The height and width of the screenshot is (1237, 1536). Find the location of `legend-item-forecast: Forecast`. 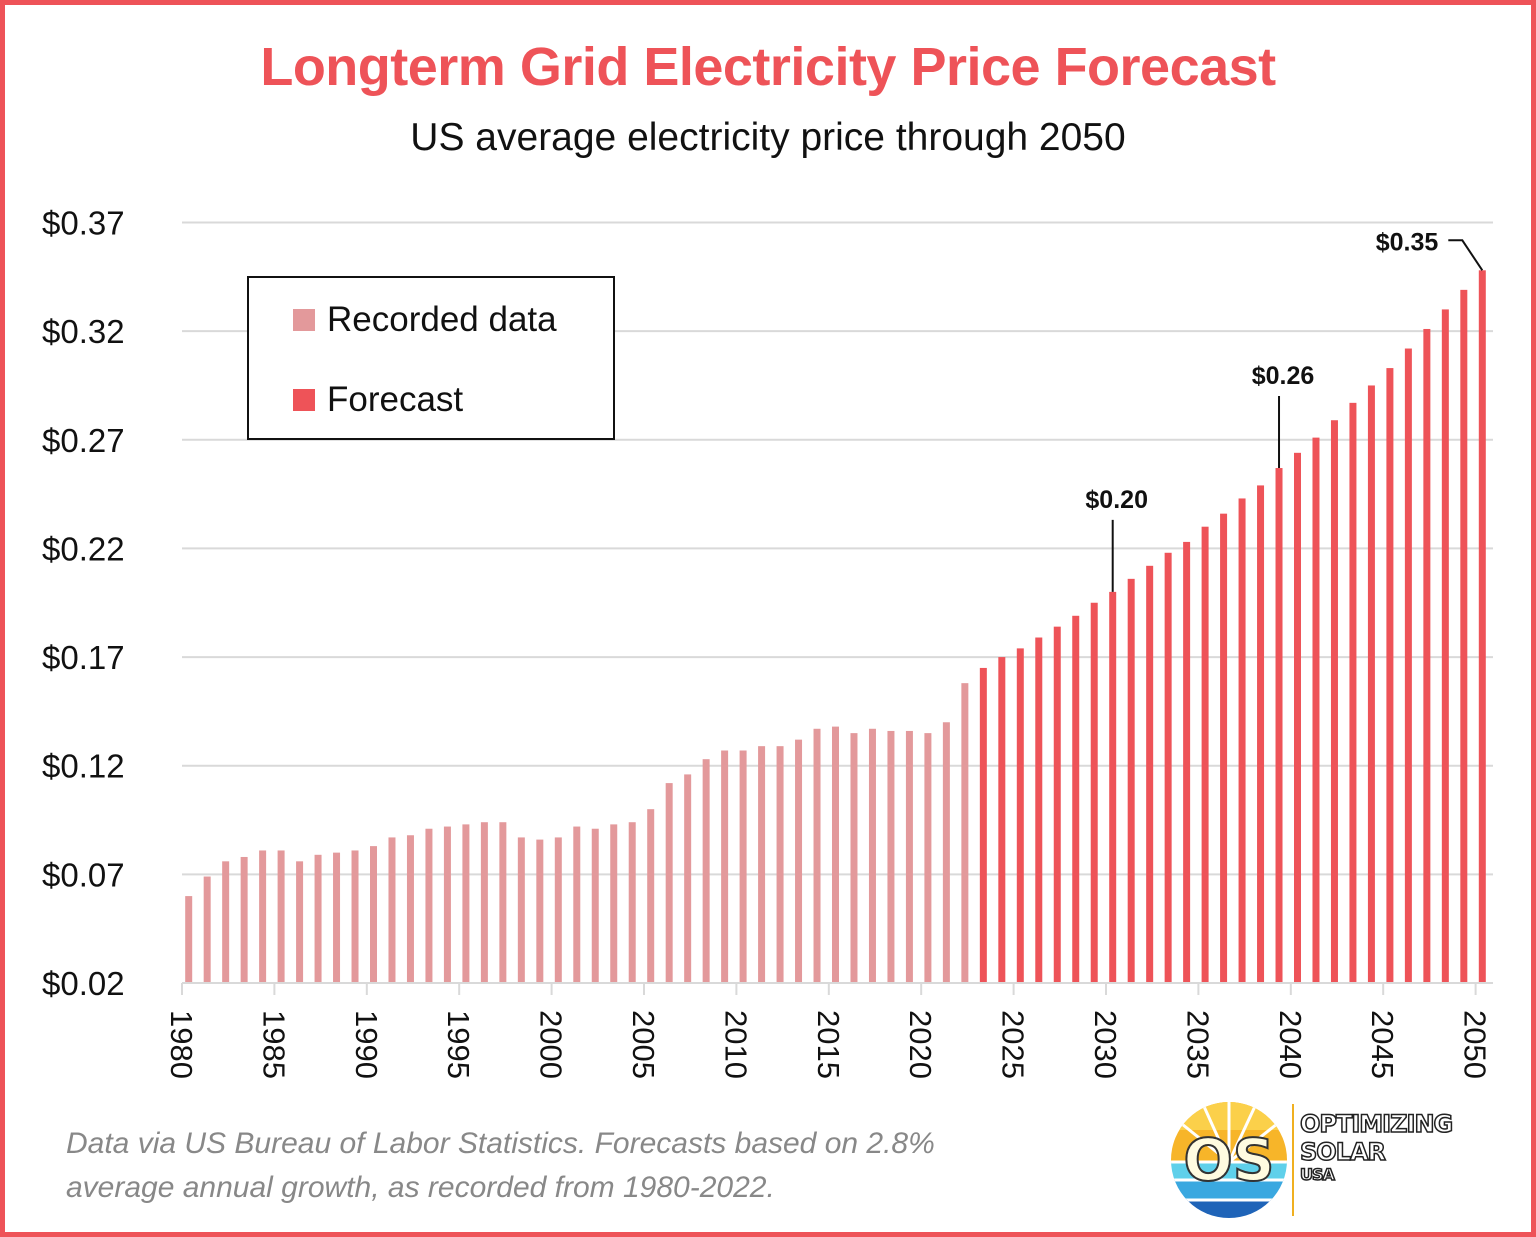

legend-item-forecast: Forecast is located at coordinates (378, 400).